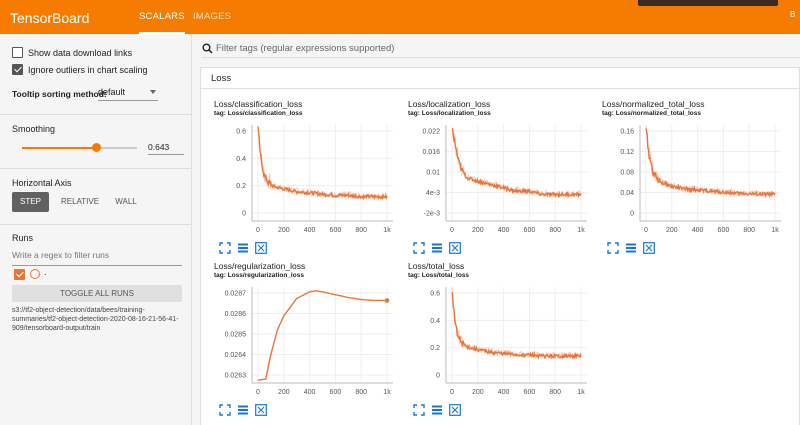  What do you see at coordinates (80, 201) in the screenshot?
I see `axis-relative-button: RELATIVE` at bounding box center [80, 201].